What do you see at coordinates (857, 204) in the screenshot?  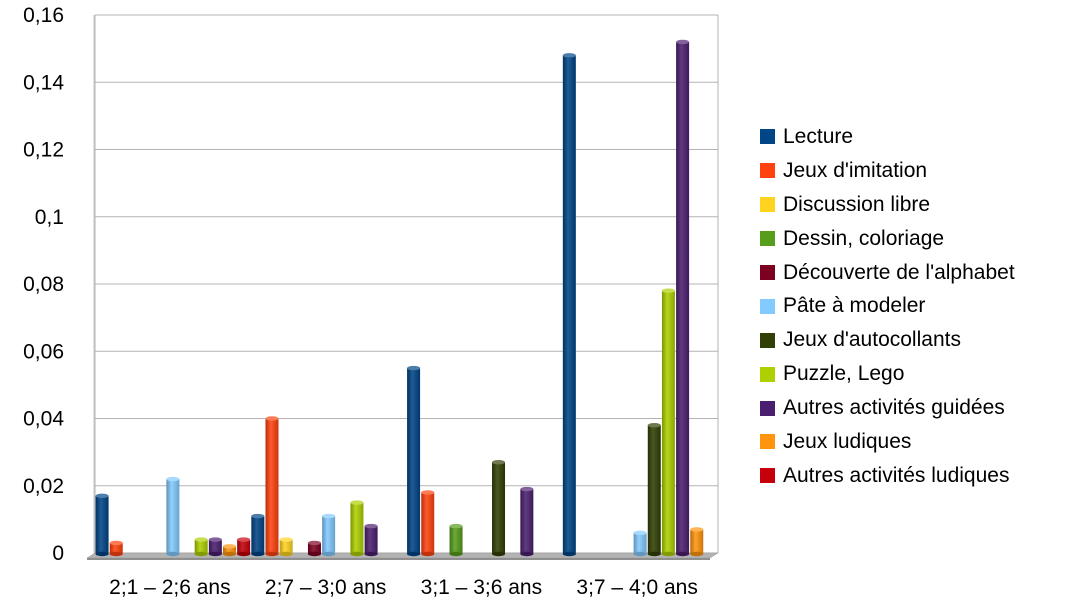 I see `legend-label: Discussion libre` at bounding box center [857, 204].